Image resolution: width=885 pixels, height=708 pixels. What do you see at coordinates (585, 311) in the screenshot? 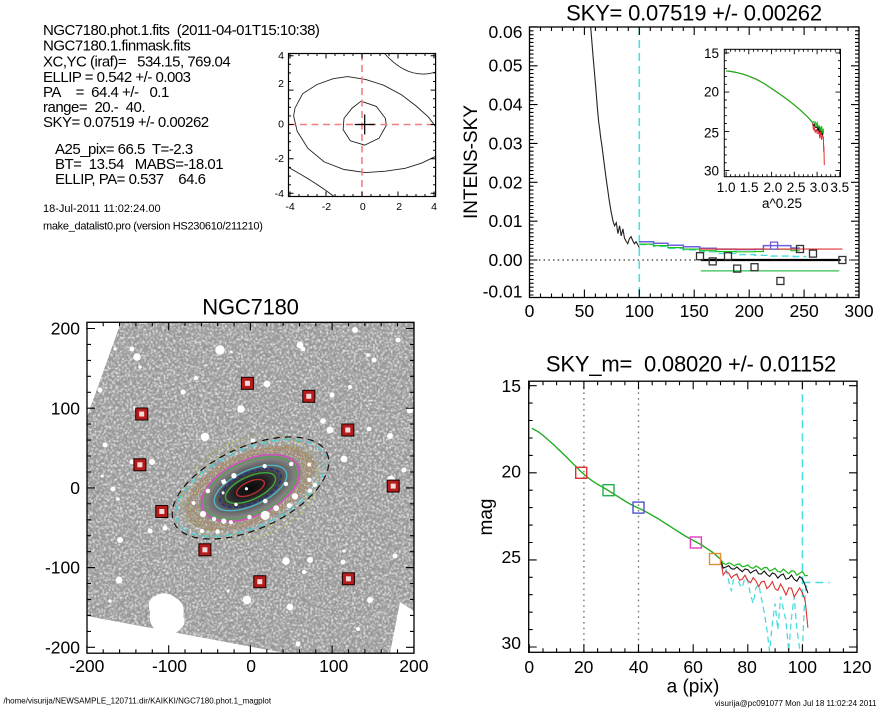
I see `svg-text: 50` at bounding box center [585, 311].